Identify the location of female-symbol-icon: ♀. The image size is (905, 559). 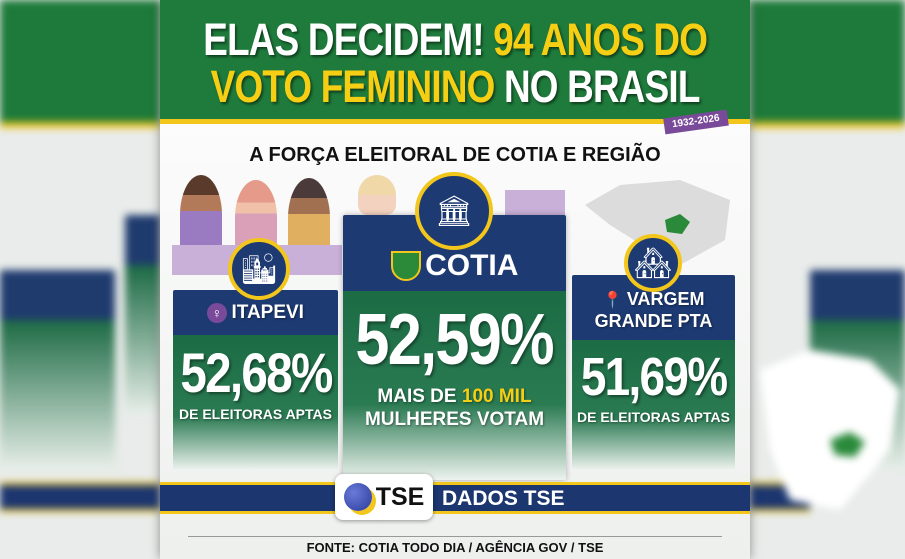
(217, 313).